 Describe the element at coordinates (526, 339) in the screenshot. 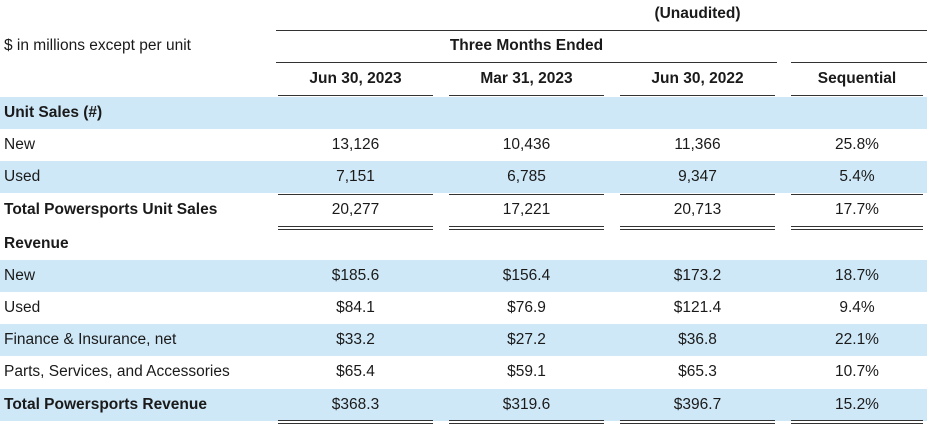

I see `cell-mar-2023: $27.2` at that location.